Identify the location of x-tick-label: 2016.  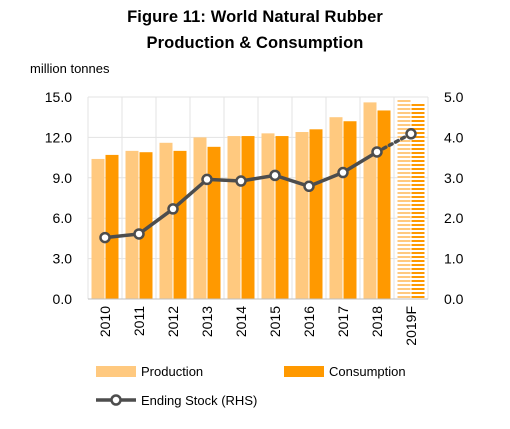
(309, 321).